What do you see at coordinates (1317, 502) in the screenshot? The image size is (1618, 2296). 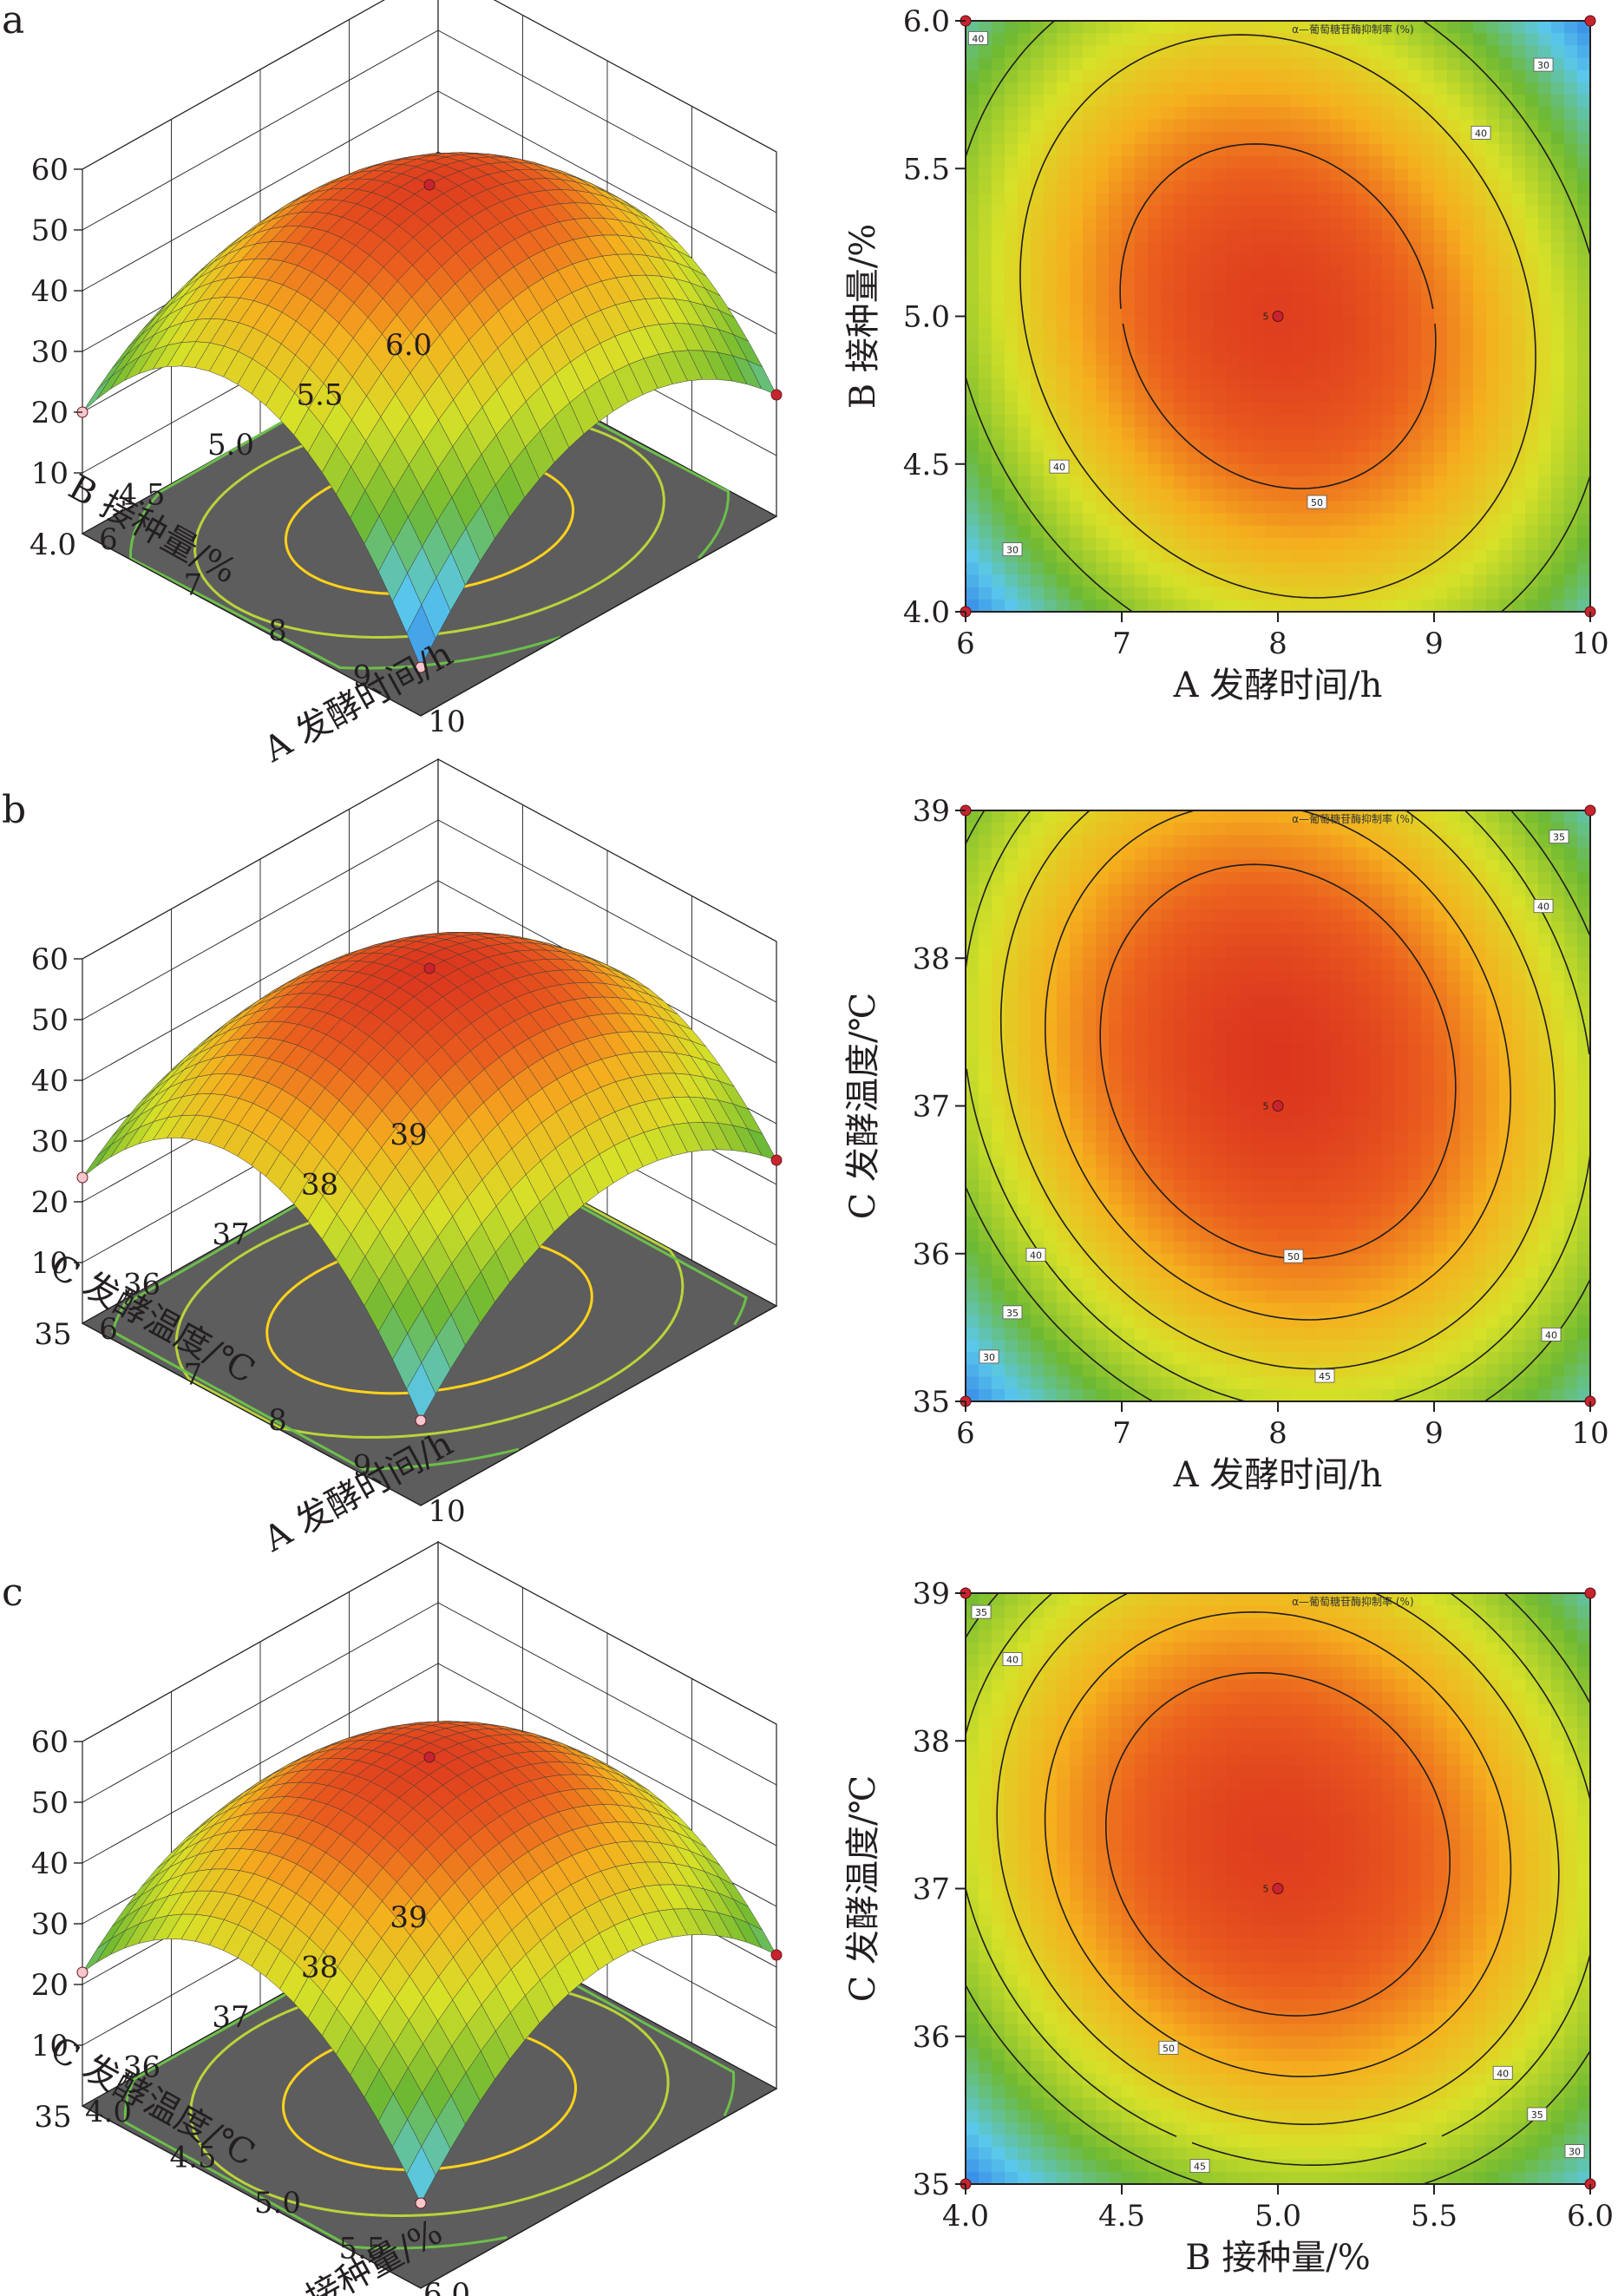 I see `contour-level-label-box` at bounding box center [1317, 502].